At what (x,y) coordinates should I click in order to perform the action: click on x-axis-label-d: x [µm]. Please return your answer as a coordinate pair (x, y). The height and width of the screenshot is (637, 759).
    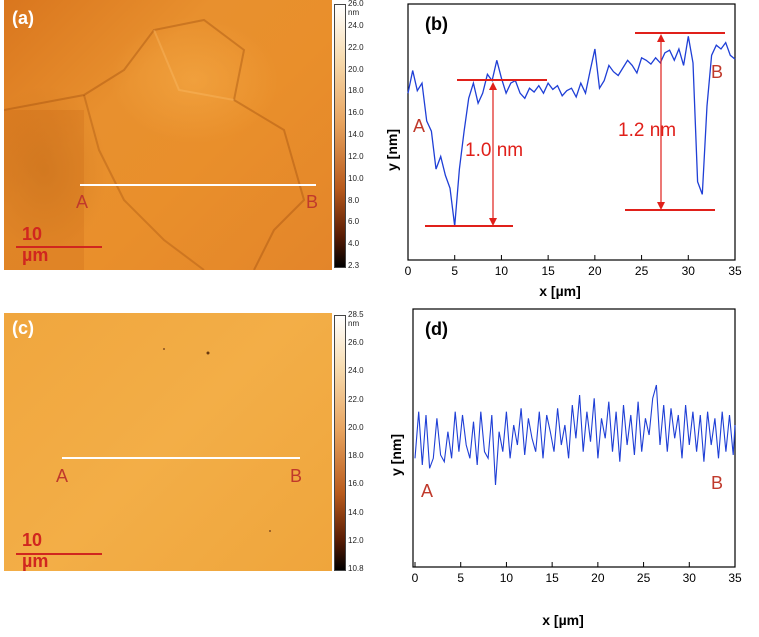
    Looking at the image, I should click on (563, 620).